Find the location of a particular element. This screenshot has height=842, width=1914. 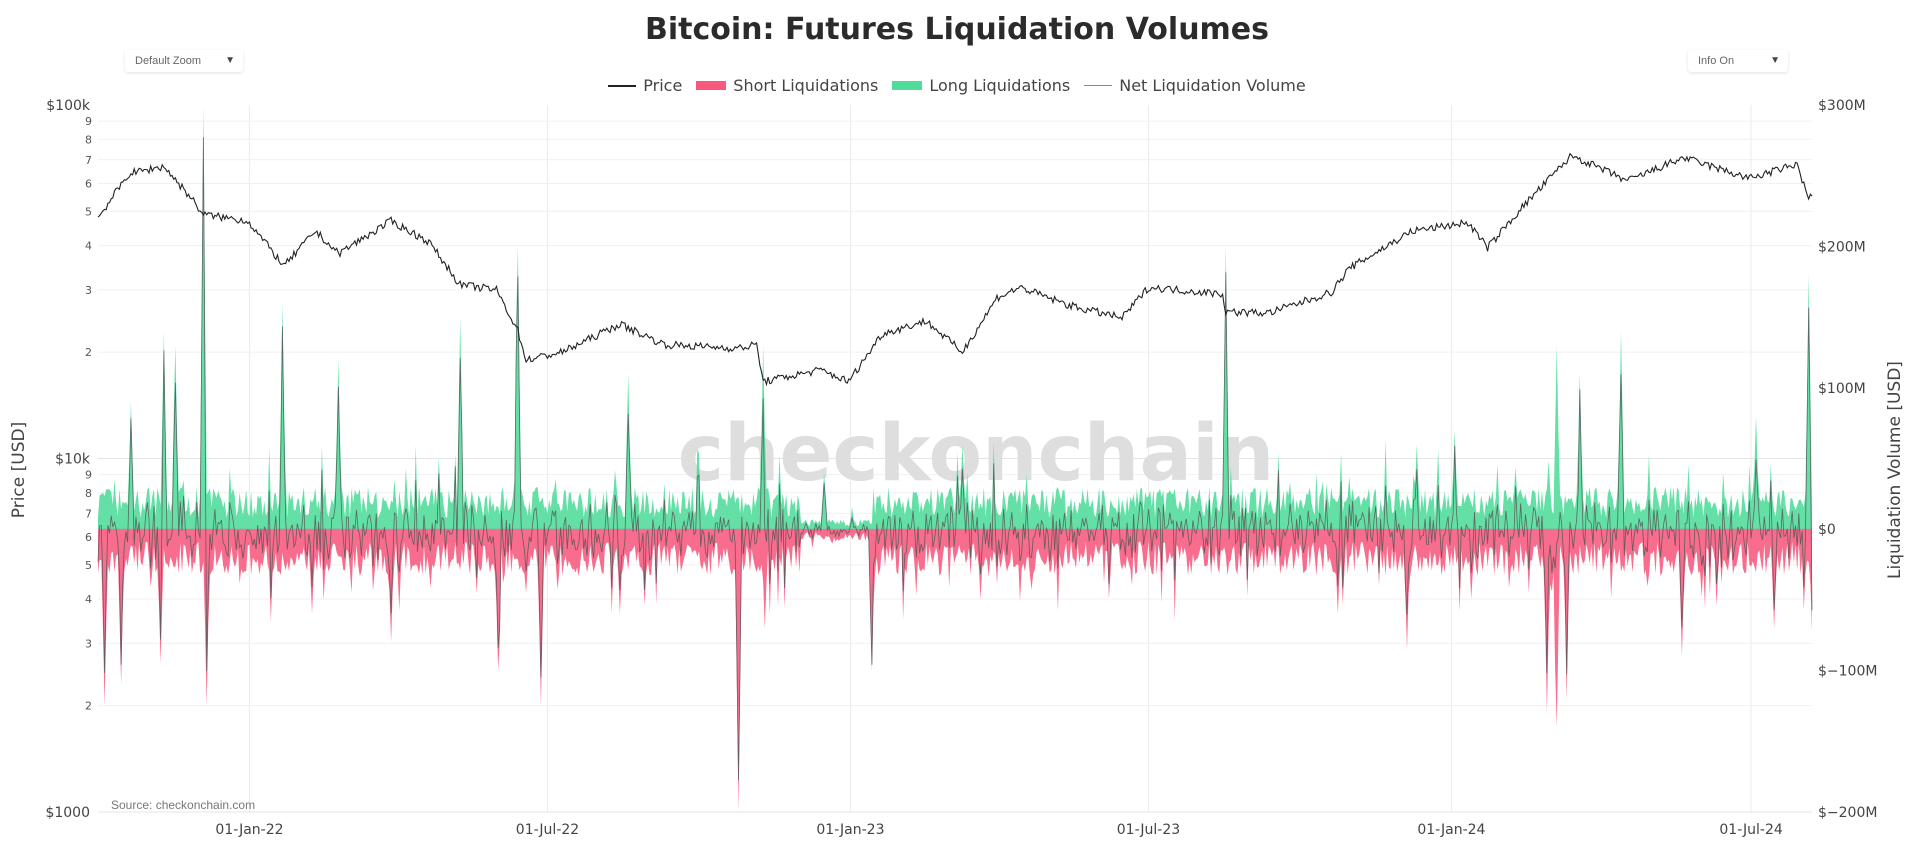

x-tick-label: 01-Jul-24 is located at coordinates (1750, 830).